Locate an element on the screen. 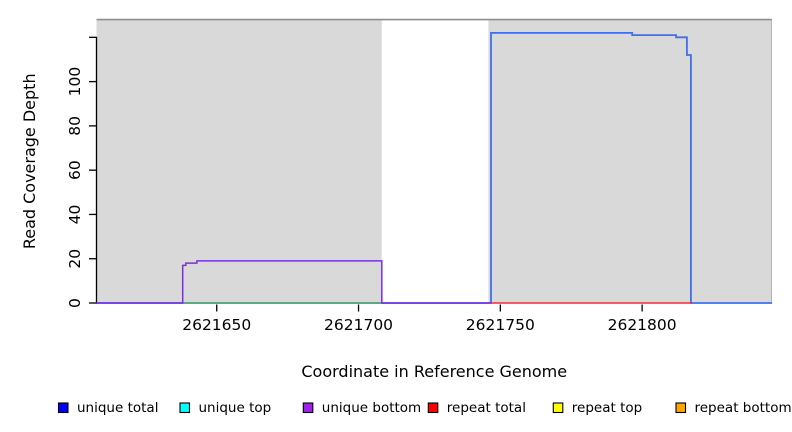 This screenshot has width=792, height=432. x-axis-title: Coordinate in Reference Genome is located at coordinates (434, 371).